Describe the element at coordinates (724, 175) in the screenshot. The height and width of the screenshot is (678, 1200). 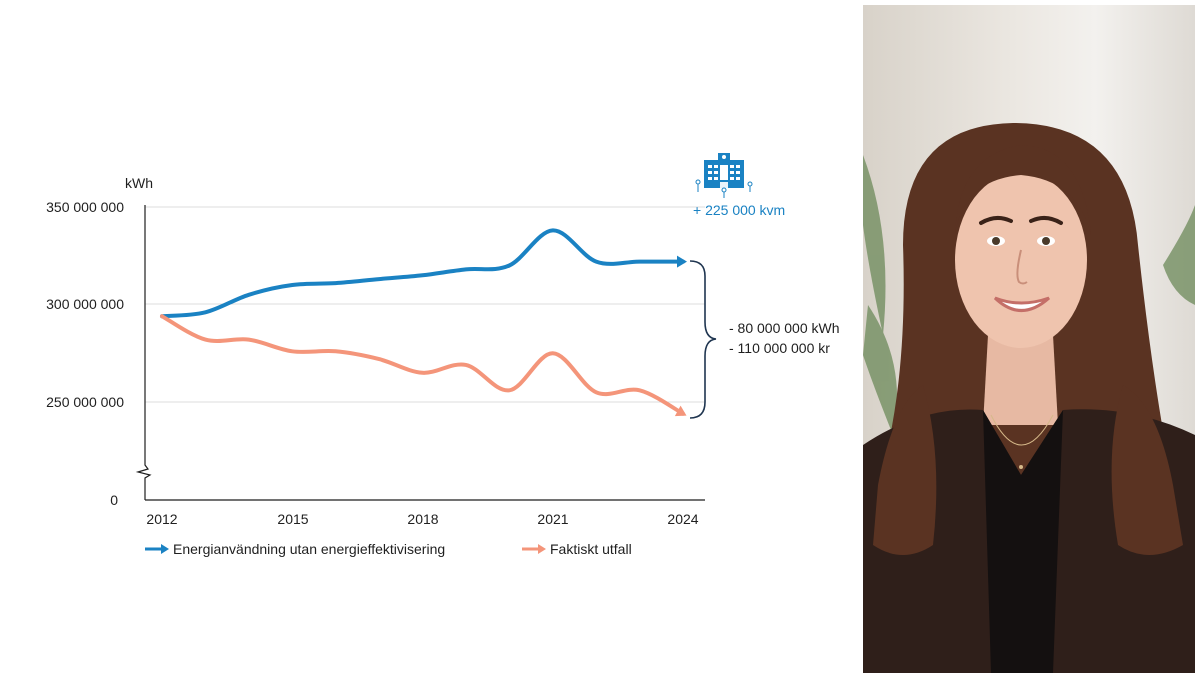
I see `hospital-building-icon` at that location.